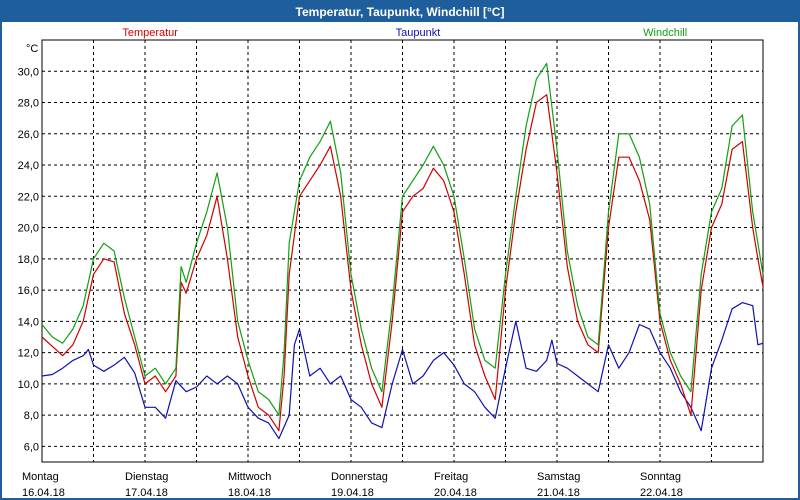 The height and width of the screenshot is (500, 800). What do you see at coordinates (28, 135) in the screenshot?
I see `y-tick-label: 26,0` at bounding box center [28, 135].